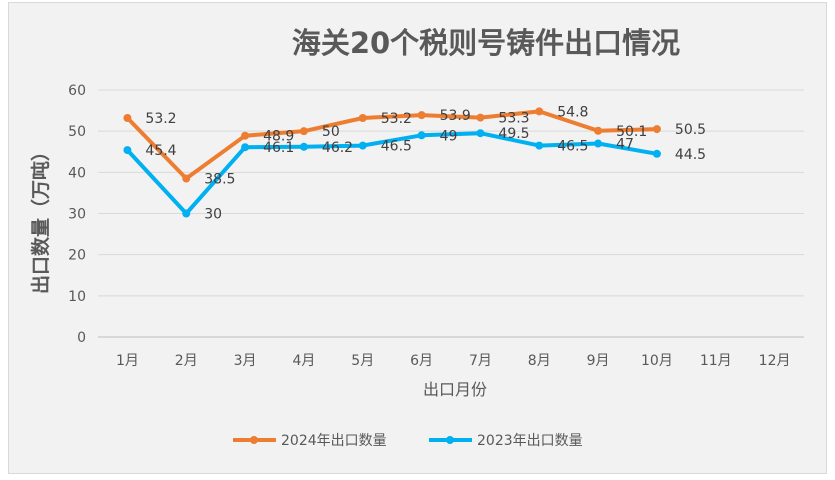 The width and height of the screenshot is (835, 480). What do you see at coordinates (539, 361) in the screenshot?
I see `x-tick-label: 8月` at bounding box center [539, 361].